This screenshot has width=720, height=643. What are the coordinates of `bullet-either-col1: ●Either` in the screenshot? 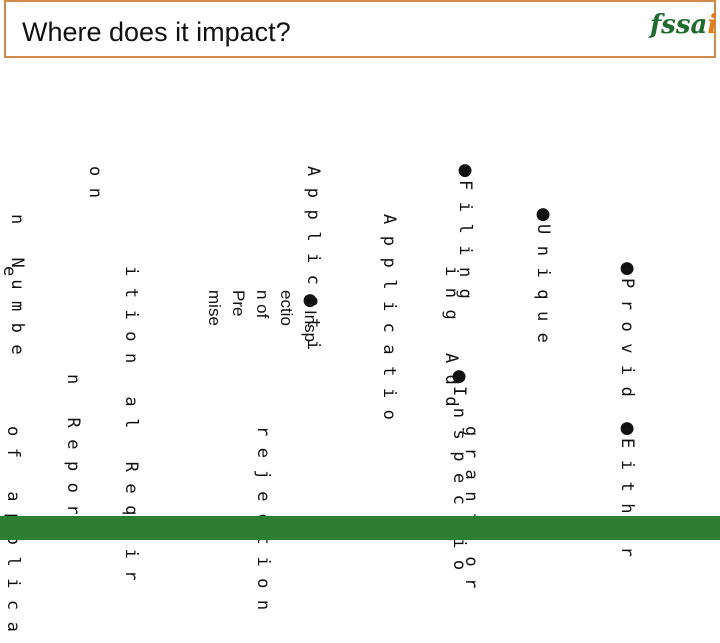 It's located at (627, 493).